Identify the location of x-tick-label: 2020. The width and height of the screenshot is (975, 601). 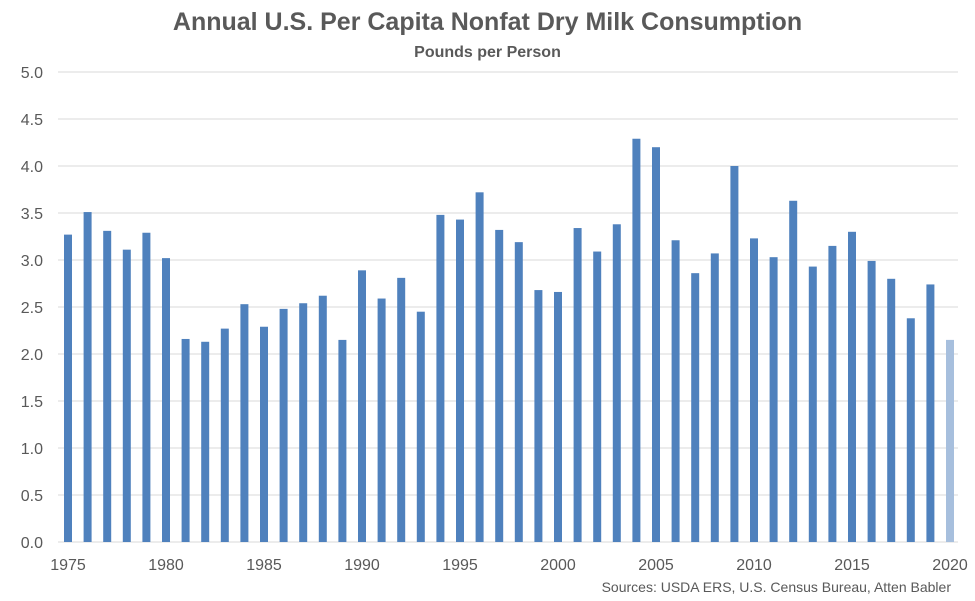
(950, 565).